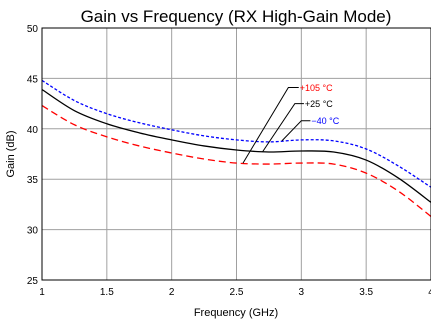  I want to click on x-tick-label: 3.5, so click(366, 292).